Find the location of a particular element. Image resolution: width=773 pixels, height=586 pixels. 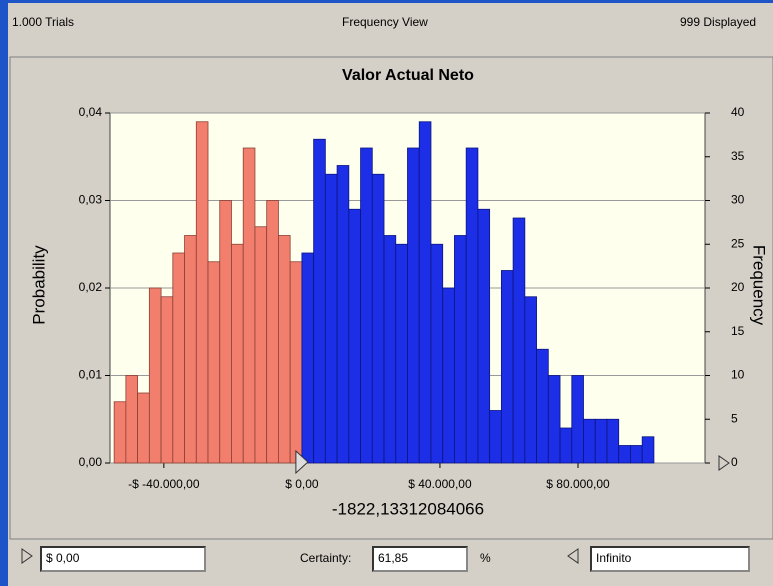

chart-title: Valor Actual Neto is located at coordinates (408, 75).